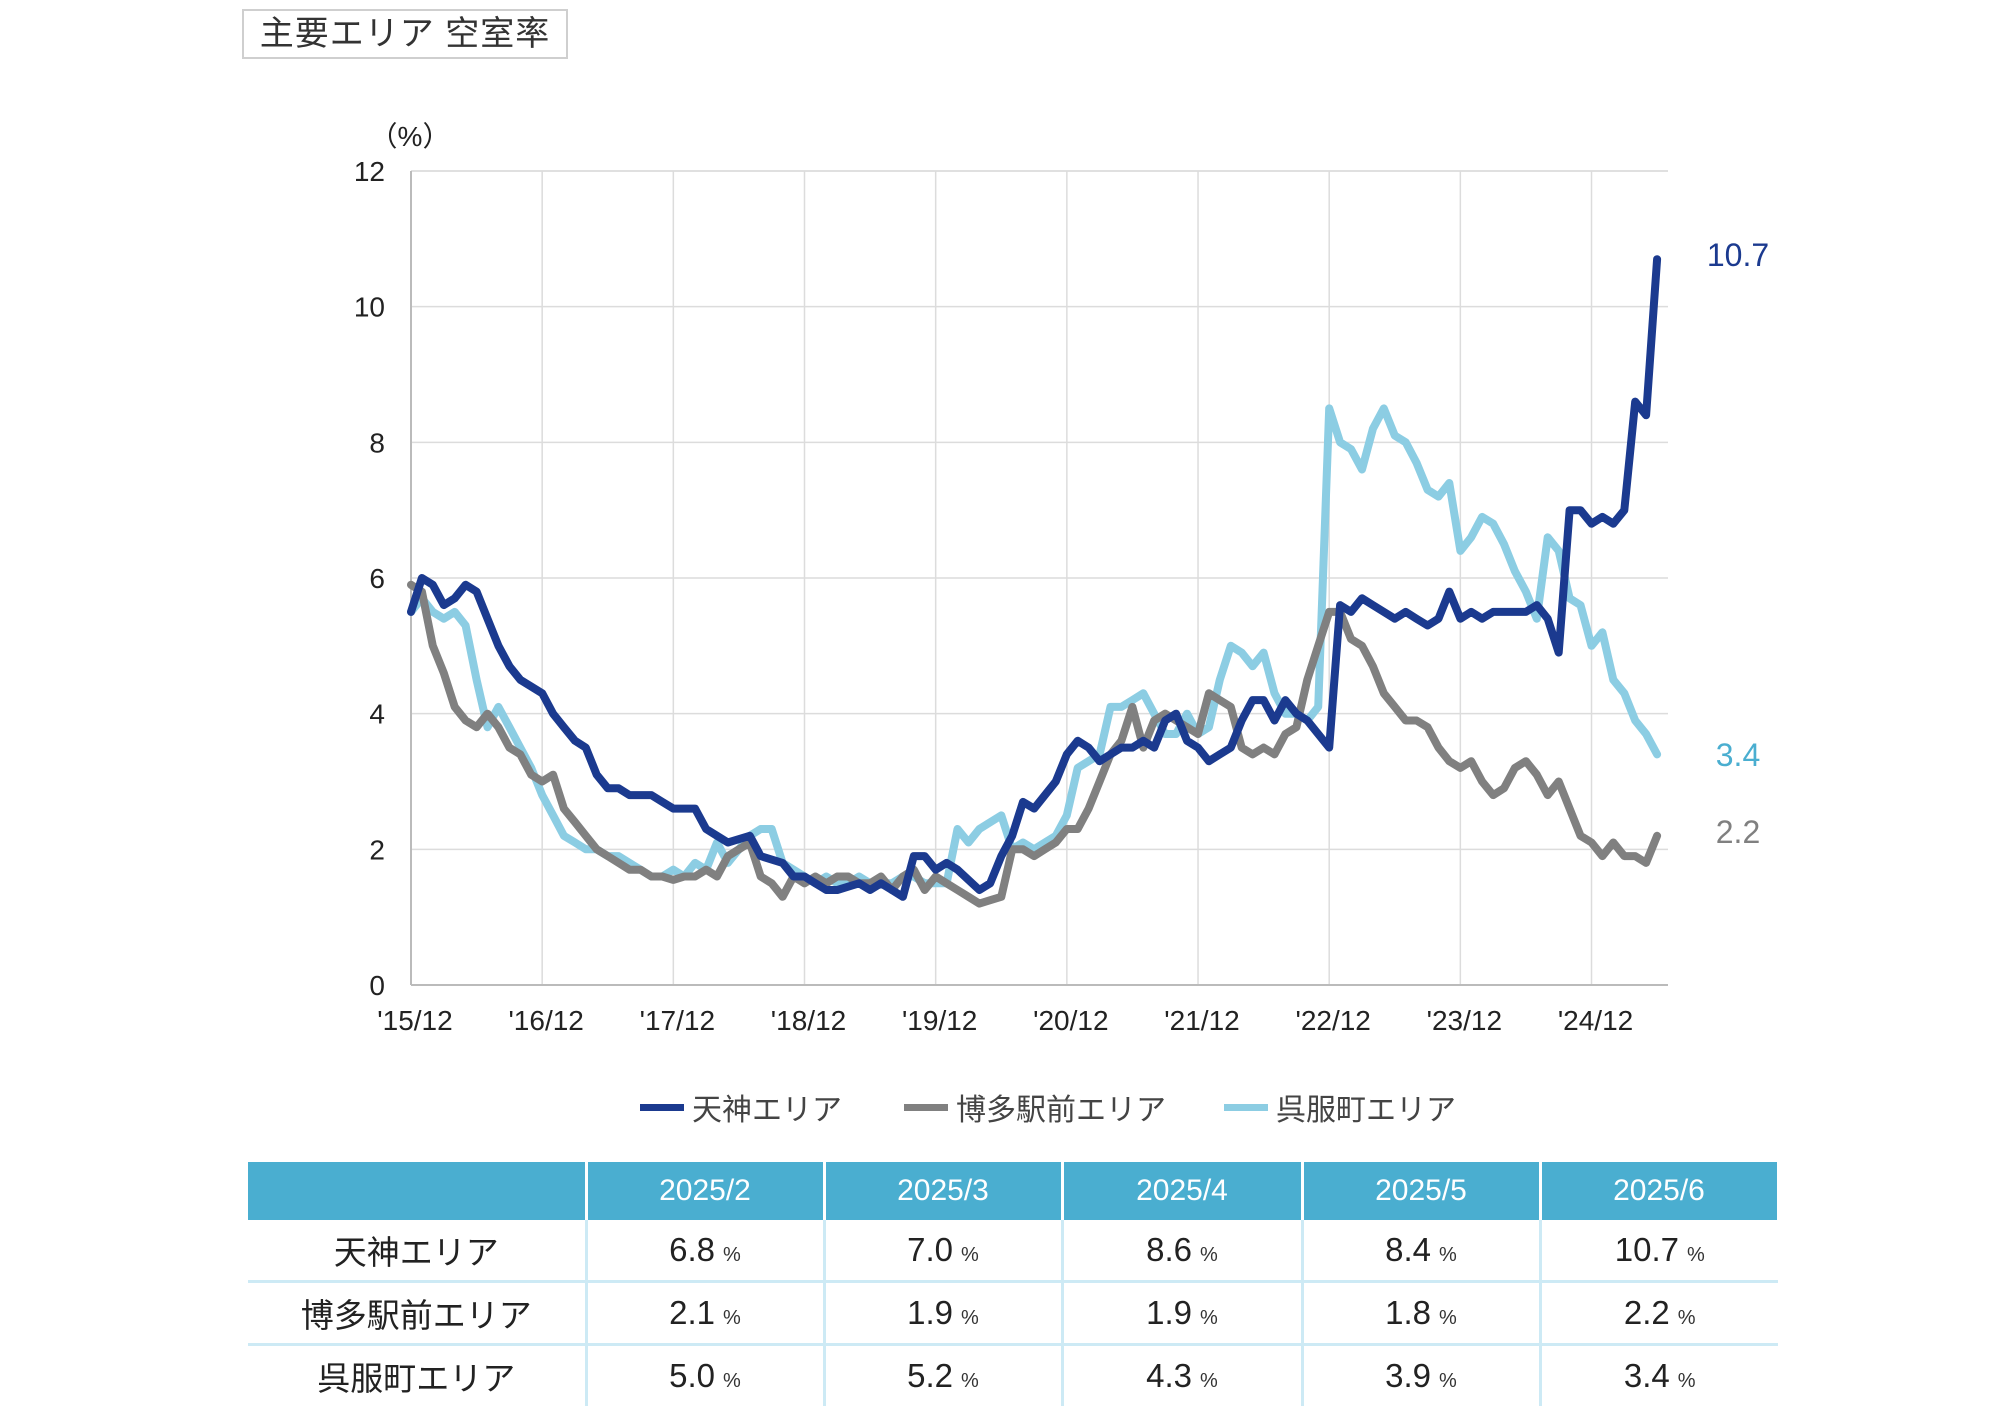  I want to click on table-cell: 5.0%, so click(704, 1375).